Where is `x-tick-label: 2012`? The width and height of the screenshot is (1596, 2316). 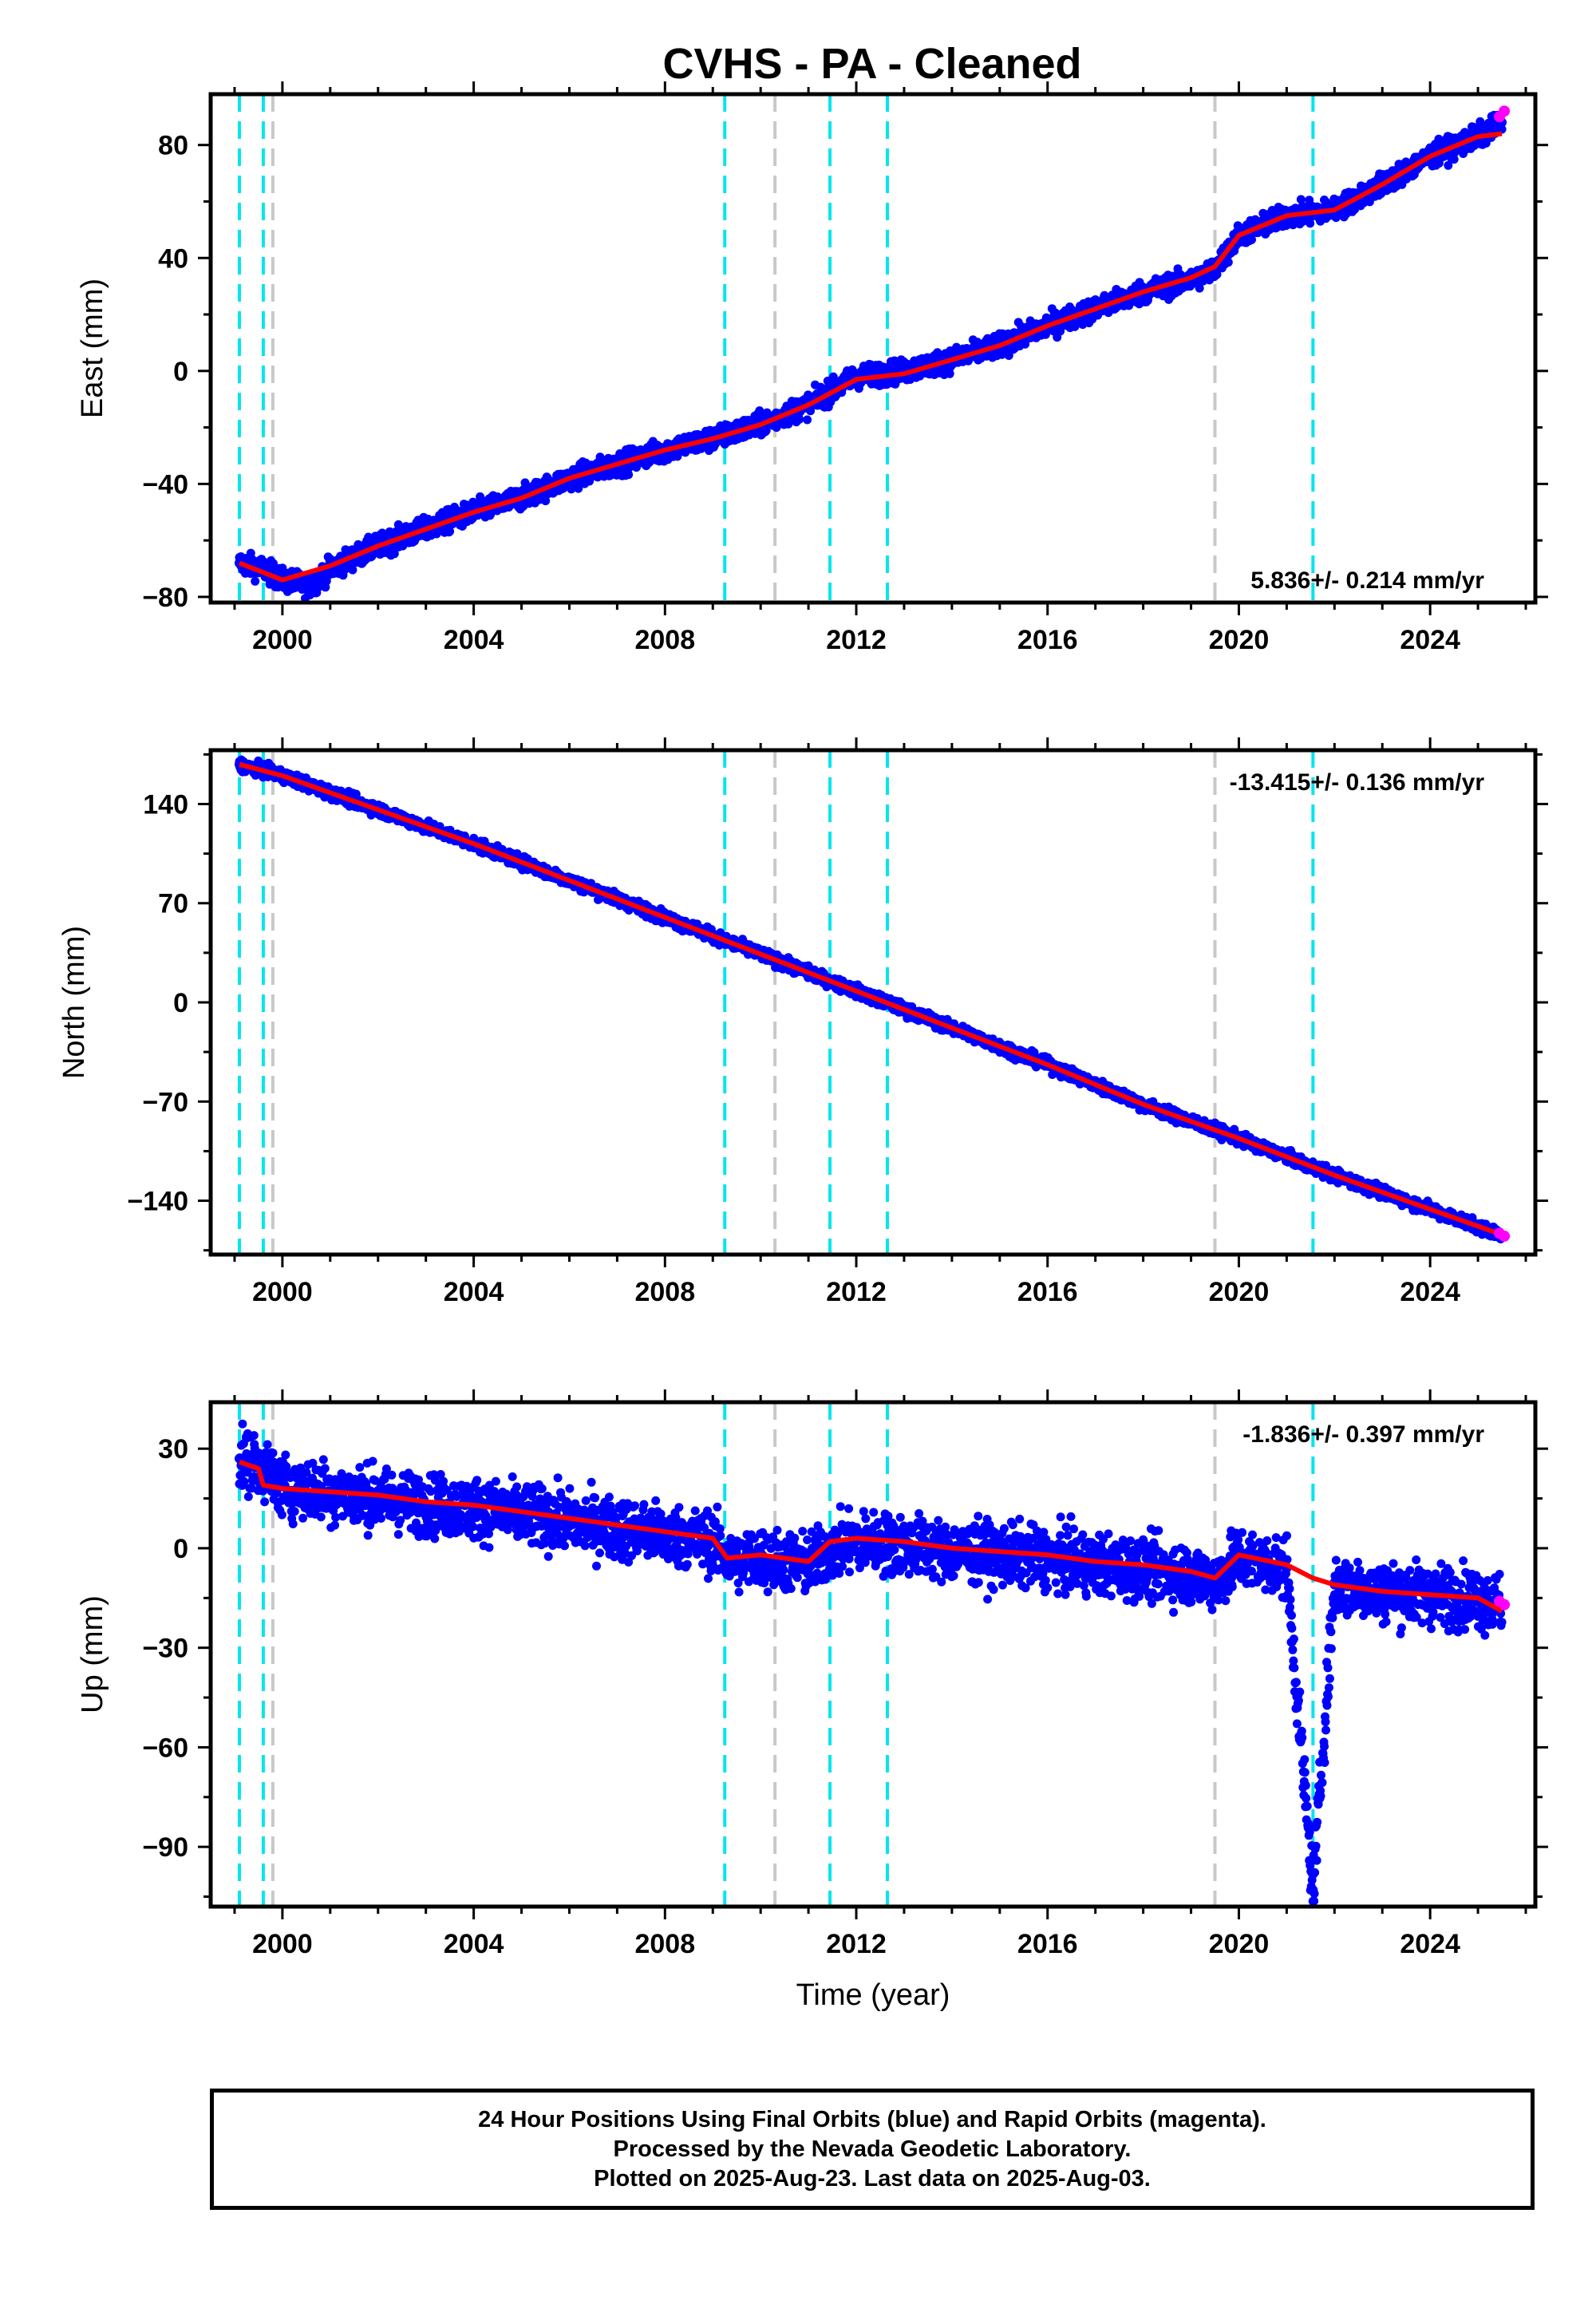 x-tick-label: 2012 is located at coordinates (856, 640).